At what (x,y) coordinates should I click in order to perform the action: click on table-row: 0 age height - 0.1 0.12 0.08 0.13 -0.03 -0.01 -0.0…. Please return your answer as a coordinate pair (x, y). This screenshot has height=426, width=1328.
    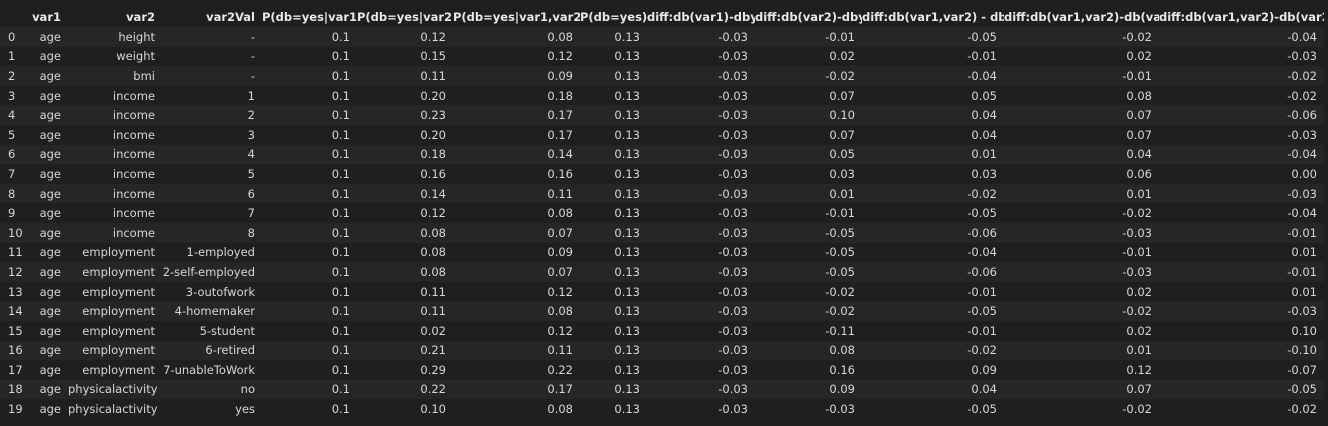
    Looking at the image, I should click on (662, 37).